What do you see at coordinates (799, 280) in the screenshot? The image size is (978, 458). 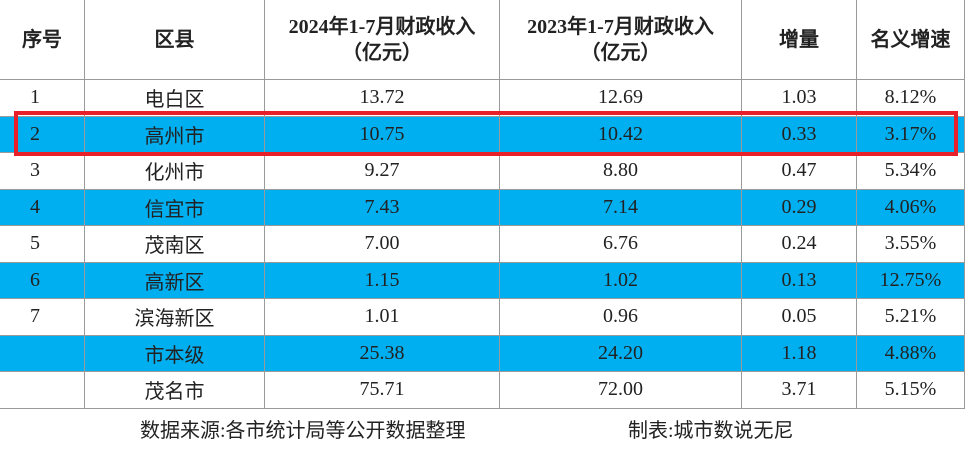 I see `increase-cell: 0.13` at bounding box center [799, 280].